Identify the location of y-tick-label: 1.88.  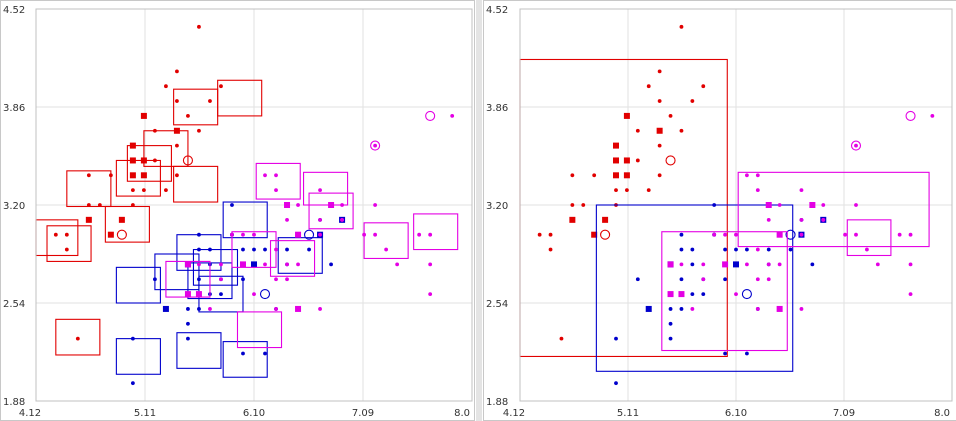
(497, 402).